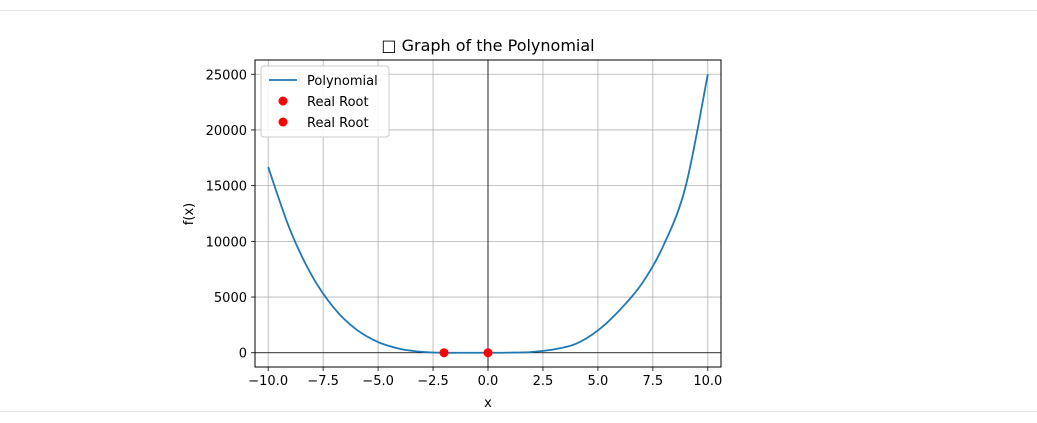  Describe the element at coordinates (230, 215) in the screenshot. I see `y-ticks: 0 5000 10000 15000 20000 25000` at that location.